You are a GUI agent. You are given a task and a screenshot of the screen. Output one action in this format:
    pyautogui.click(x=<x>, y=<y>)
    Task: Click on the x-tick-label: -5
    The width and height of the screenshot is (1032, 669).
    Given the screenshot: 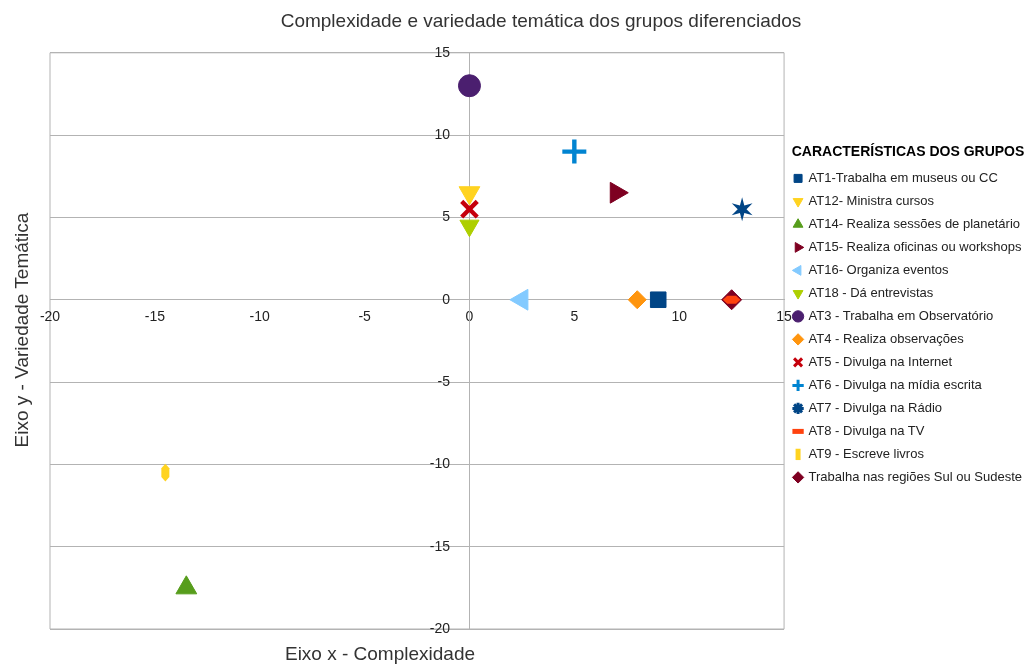 What is the action you would take?
    pyautogui.click(x=365, y=316)
    